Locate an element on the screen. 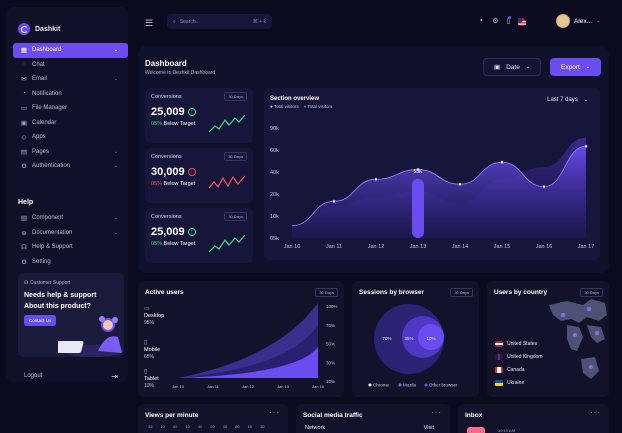  column-visit: Visit is located at coordinates (428, 428).